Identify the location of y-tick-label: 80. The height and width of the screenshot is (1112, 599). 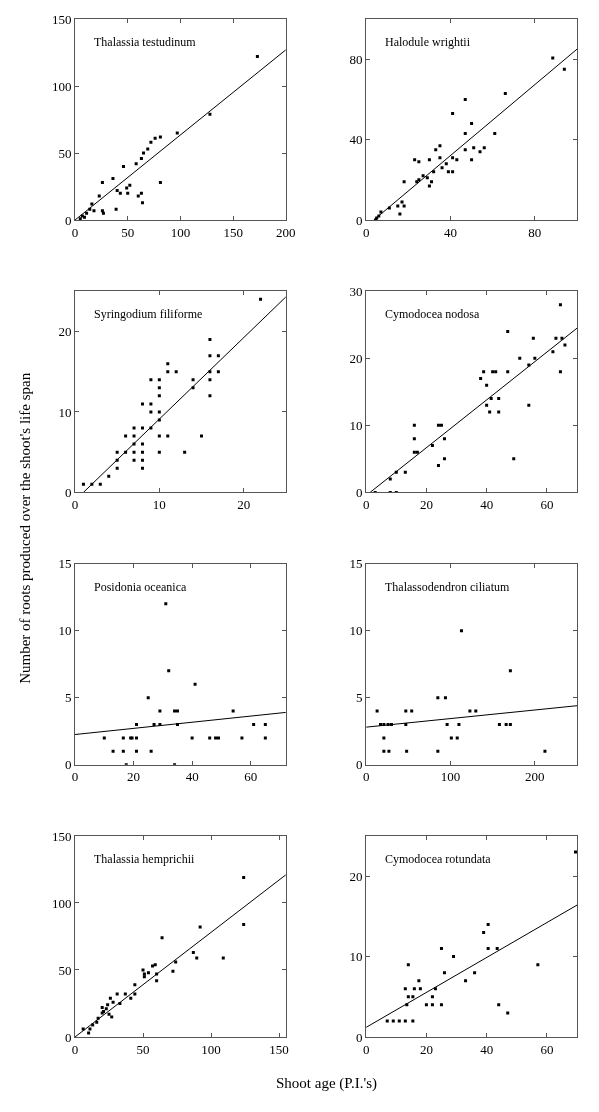
(356, 59).